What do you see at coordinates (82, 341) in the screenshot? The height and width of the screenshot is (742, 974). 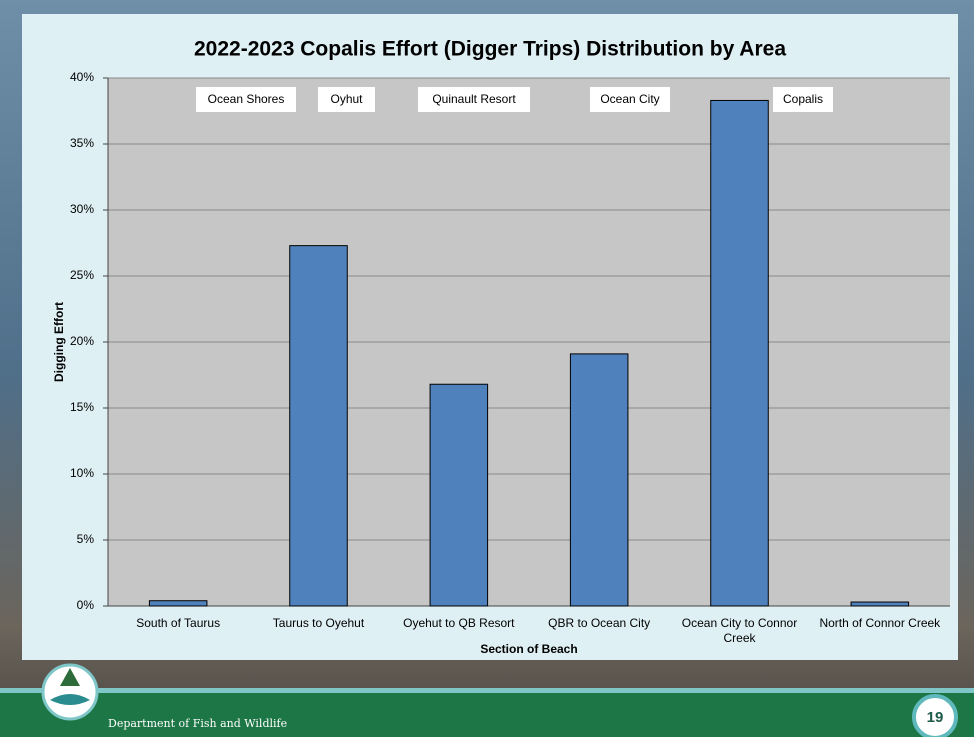 I see `y-tick-label: 20%` at bounding box center [82, 341].